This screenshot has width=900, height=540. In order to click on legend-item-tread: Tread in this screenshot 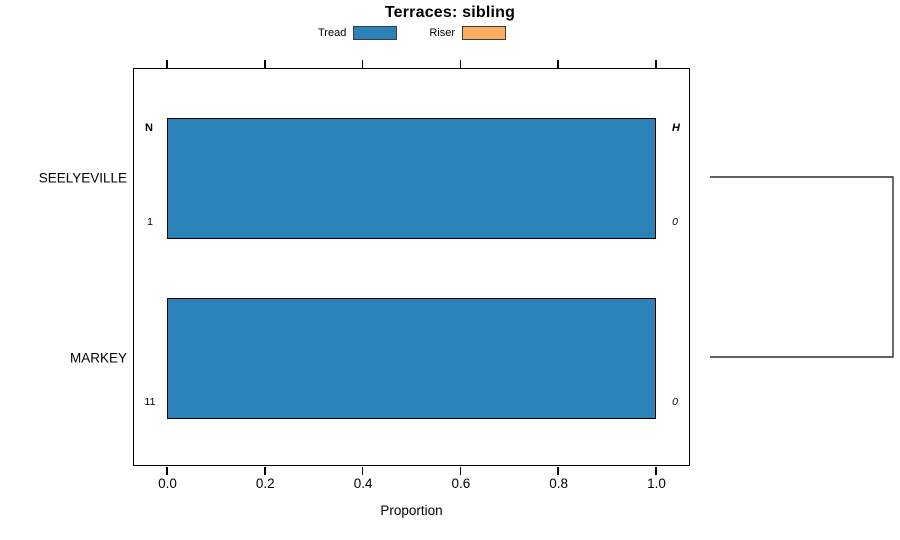, I will do `click(358, 33)`.